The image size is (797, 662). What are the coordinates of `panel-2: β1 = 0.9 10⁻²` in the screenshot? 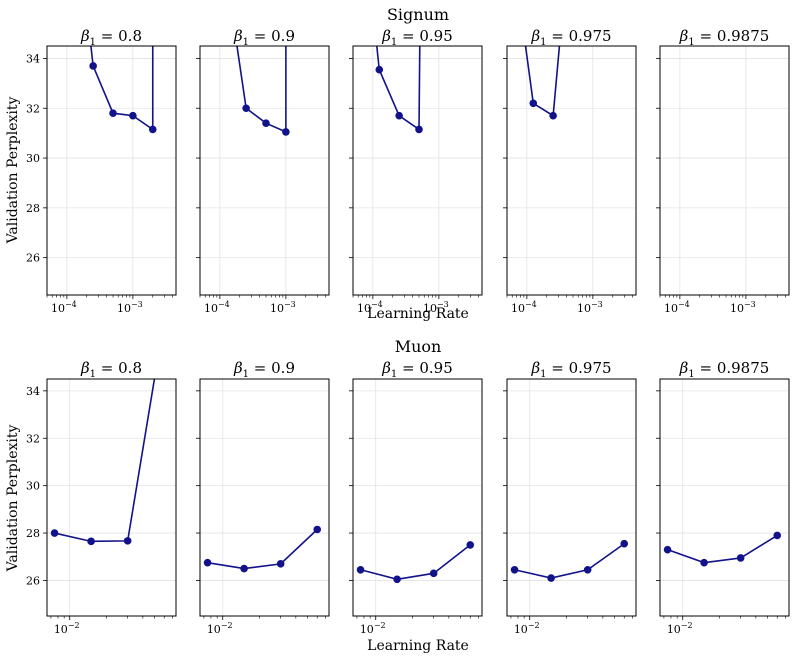 It's located at (263, 497).